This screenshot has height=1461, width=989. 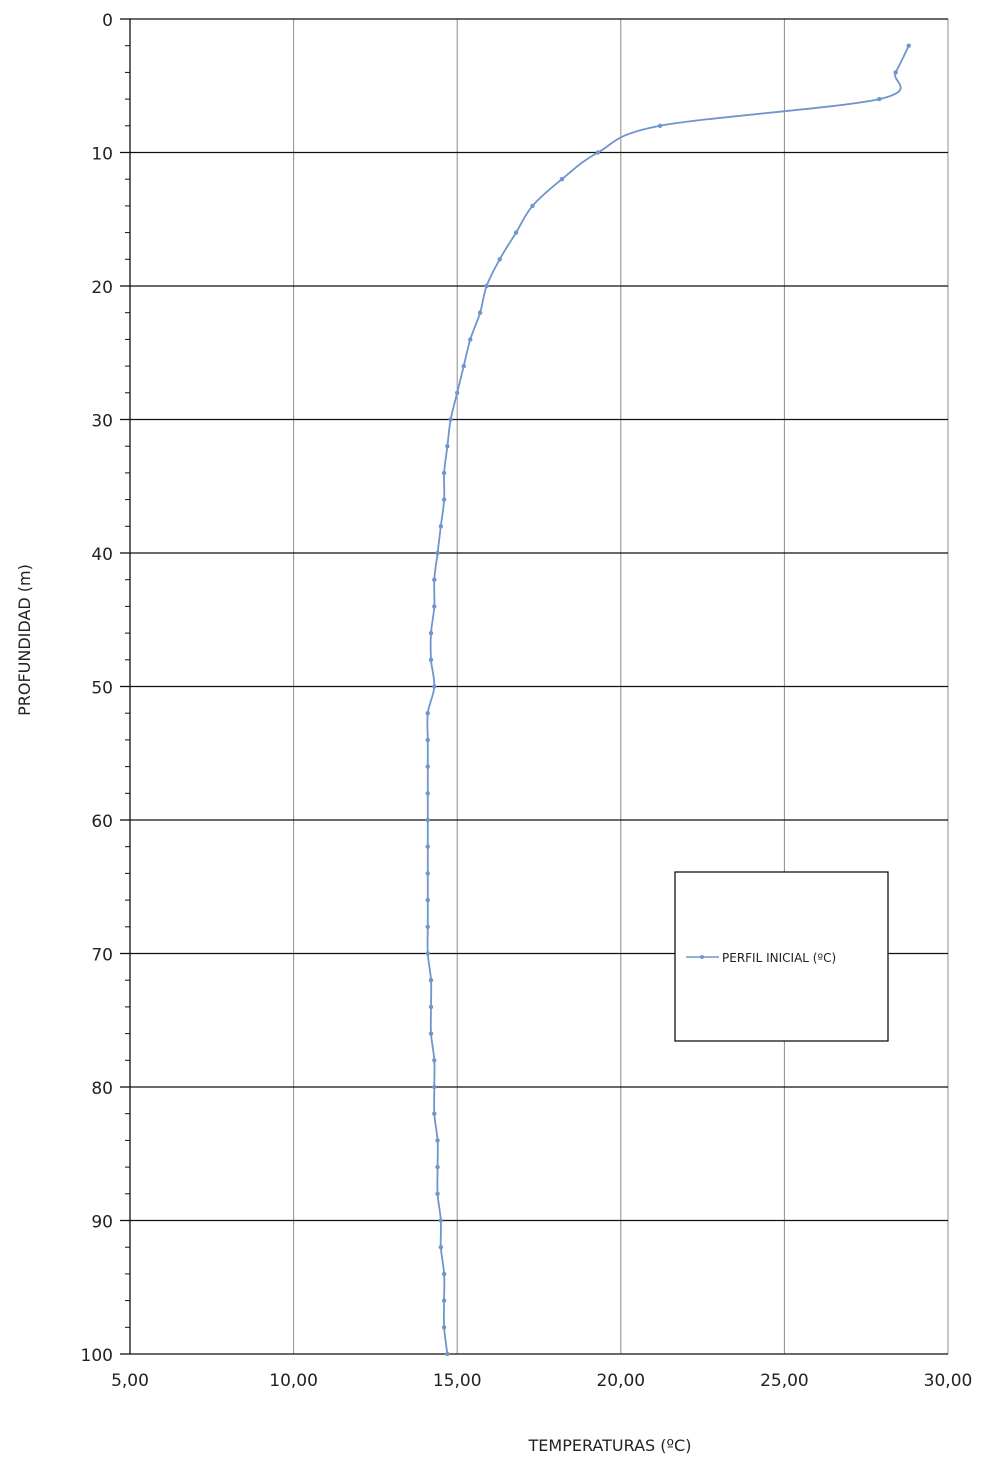 I want to click on x-tick-label: 5,00, so click(x=130, y=1381).